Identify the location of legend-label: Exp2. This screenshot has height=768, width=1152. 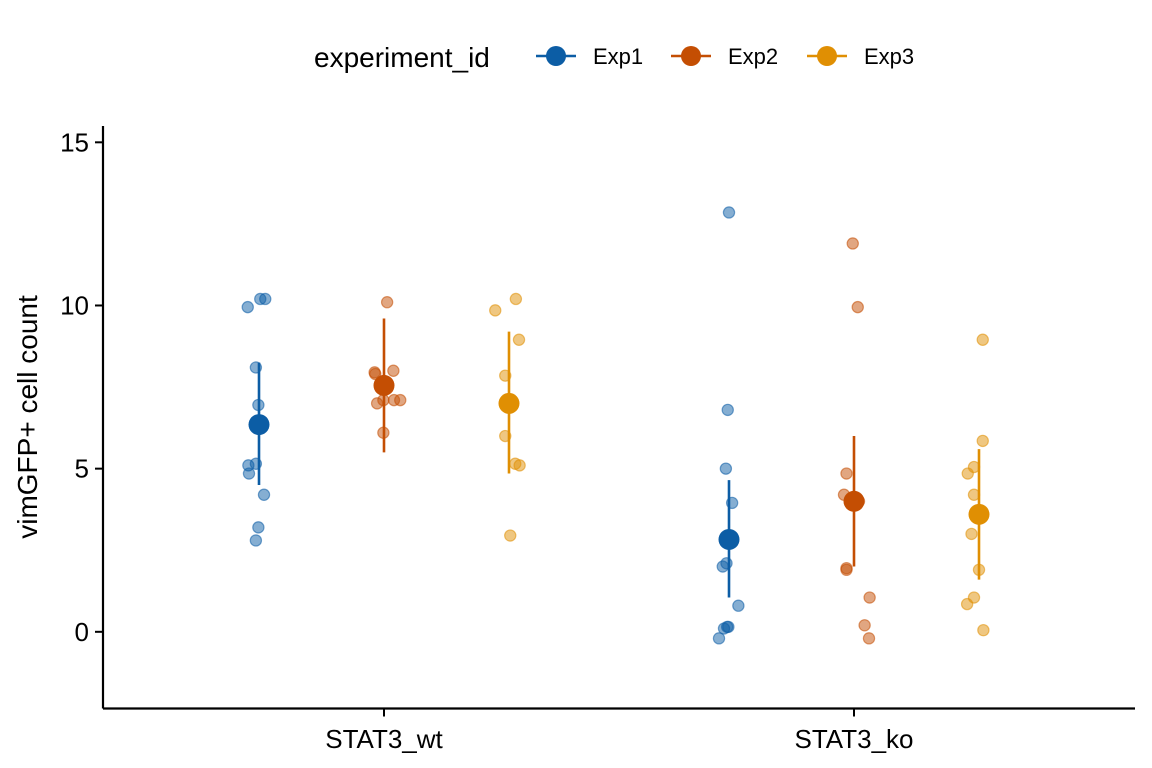
(753, 56).